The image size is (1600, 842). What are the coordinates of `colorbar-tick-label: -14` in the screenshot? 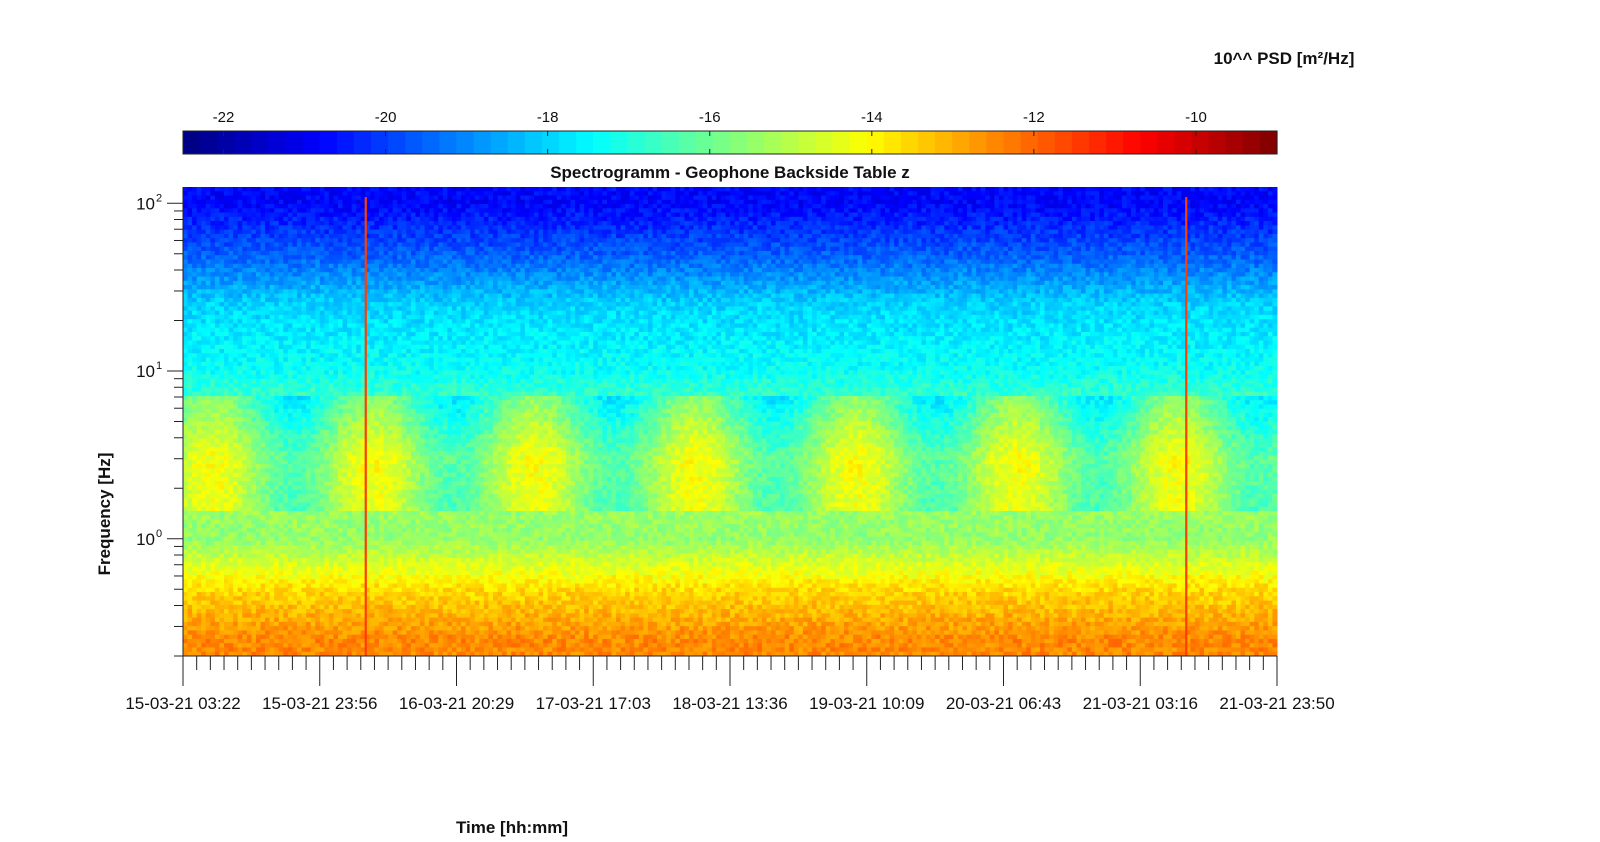 It's located at (872, 117).